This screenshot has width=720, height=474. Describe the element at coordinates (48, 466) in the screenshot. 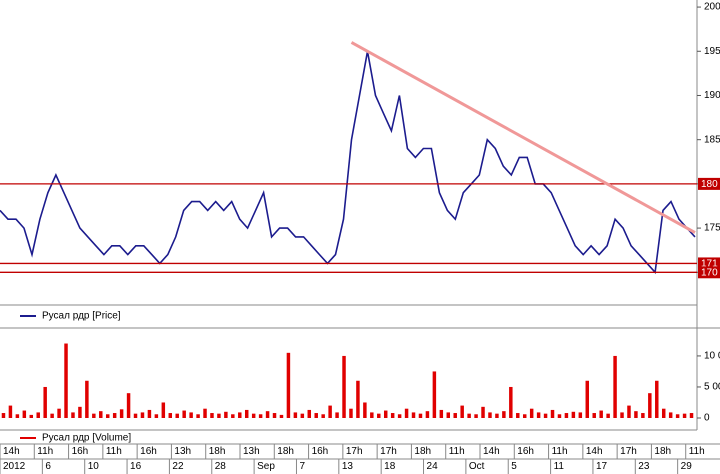

I see `x-tick-label: 6` at that location.